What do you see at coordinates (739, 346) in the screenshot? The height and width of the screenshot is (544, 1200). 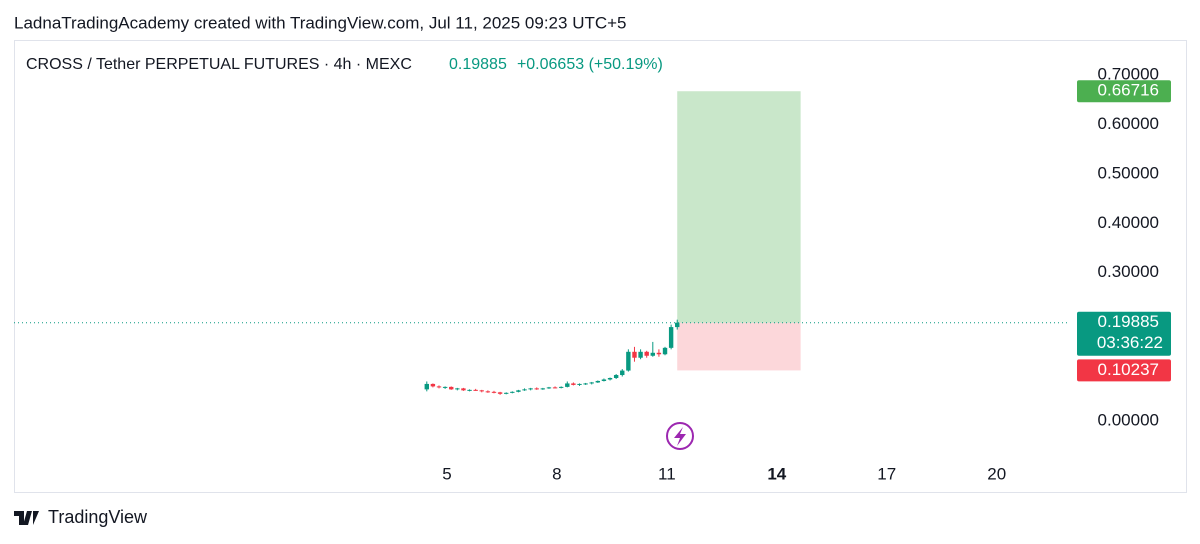 I see `stop-zone` at bounding box center [739, 346].